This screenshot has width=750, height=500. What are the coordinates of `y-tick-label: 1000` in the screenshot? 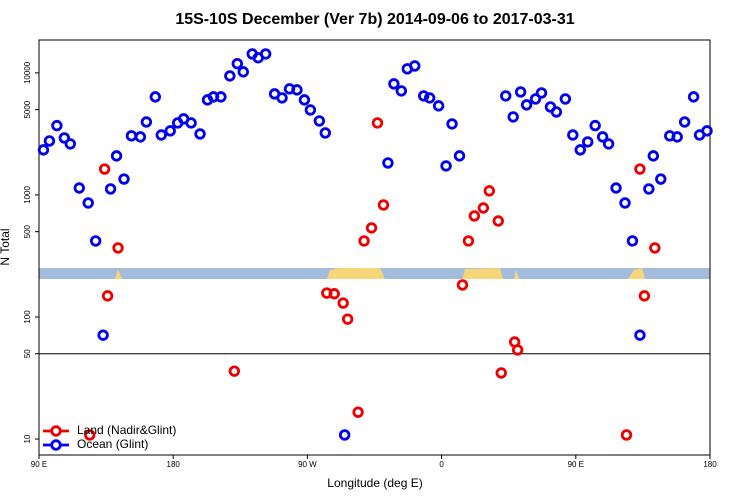 It's located at (27, 194).